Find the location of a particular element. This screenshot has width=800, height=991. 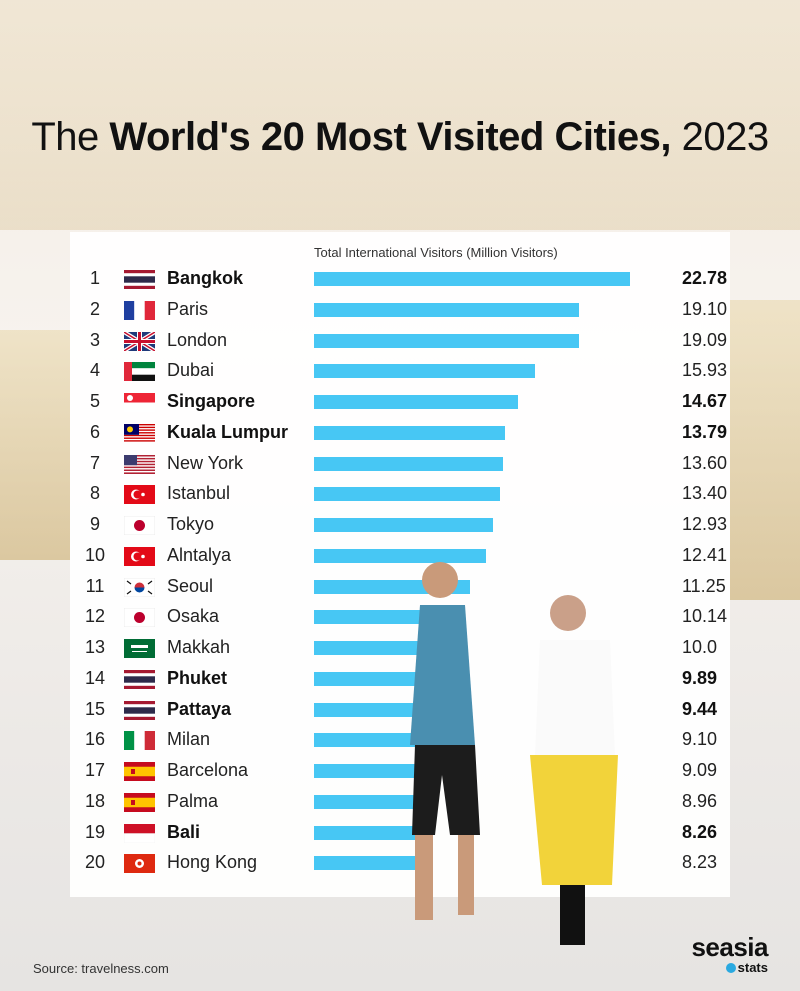

logo-dot-icon is located at coordinates (730, 968).